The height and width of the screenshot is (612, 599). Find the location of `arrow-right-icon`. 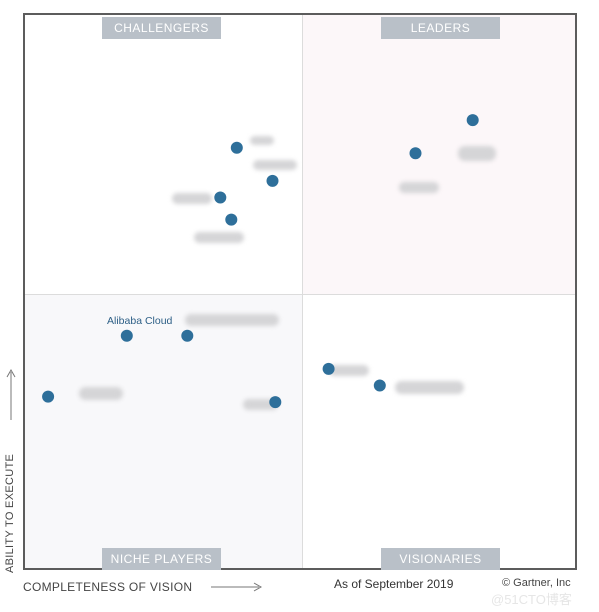

arrow-right-icon is located at coordinates (237, 587).